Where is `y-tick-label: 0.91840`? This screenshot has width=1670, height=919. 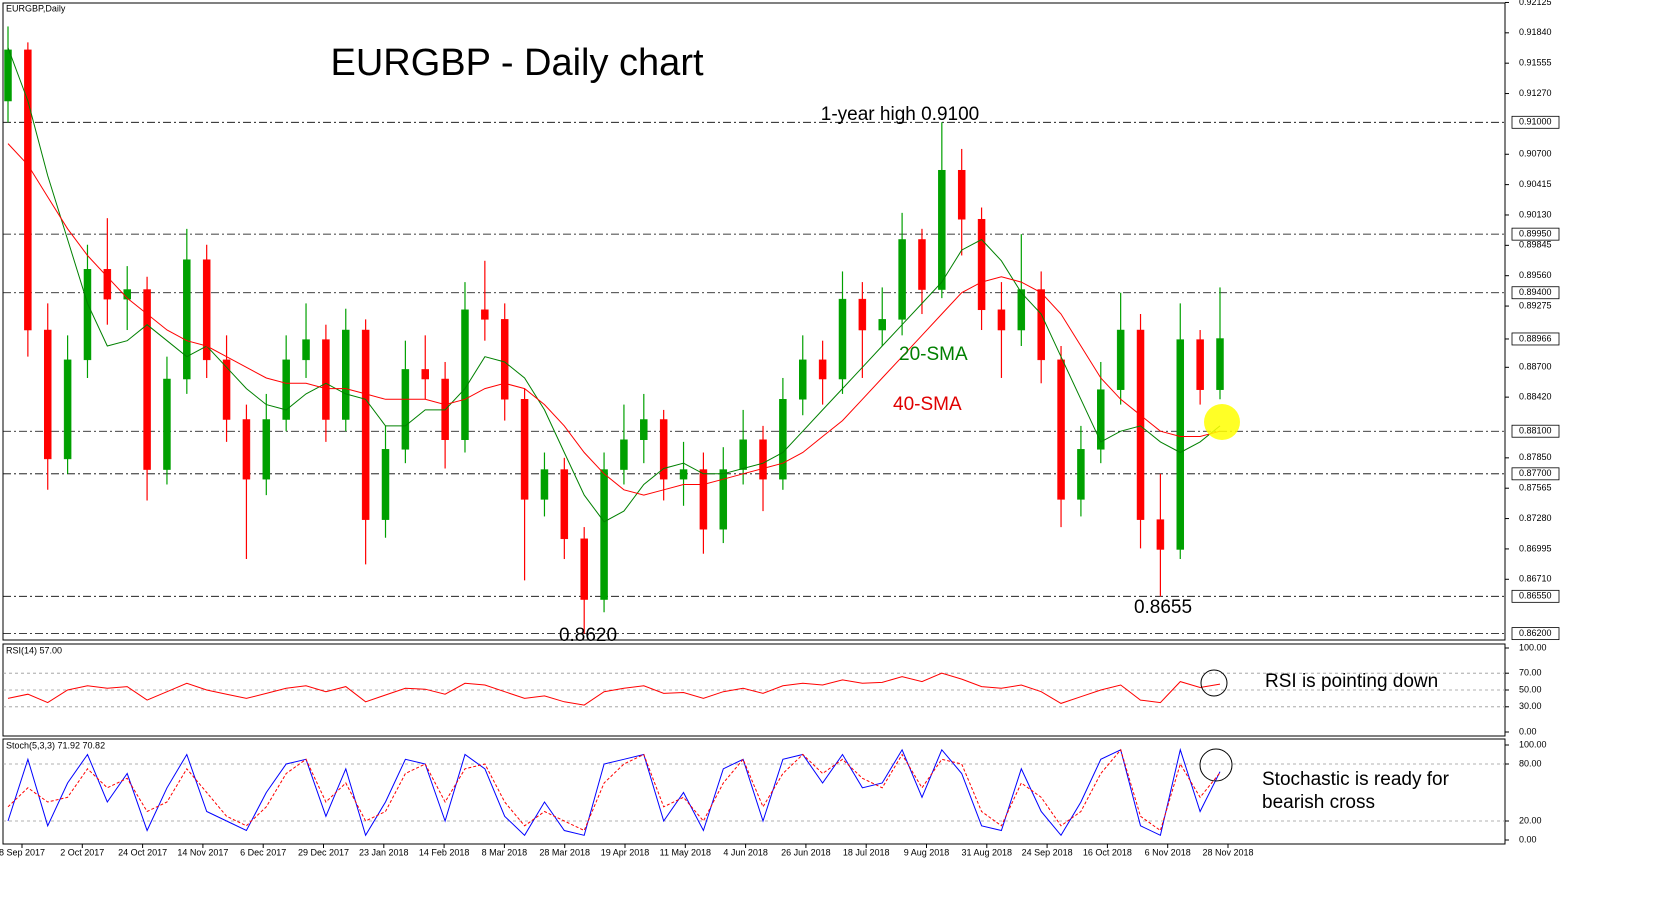
y-tick-label: 0.91840 is located at coordinates (1535, 32).